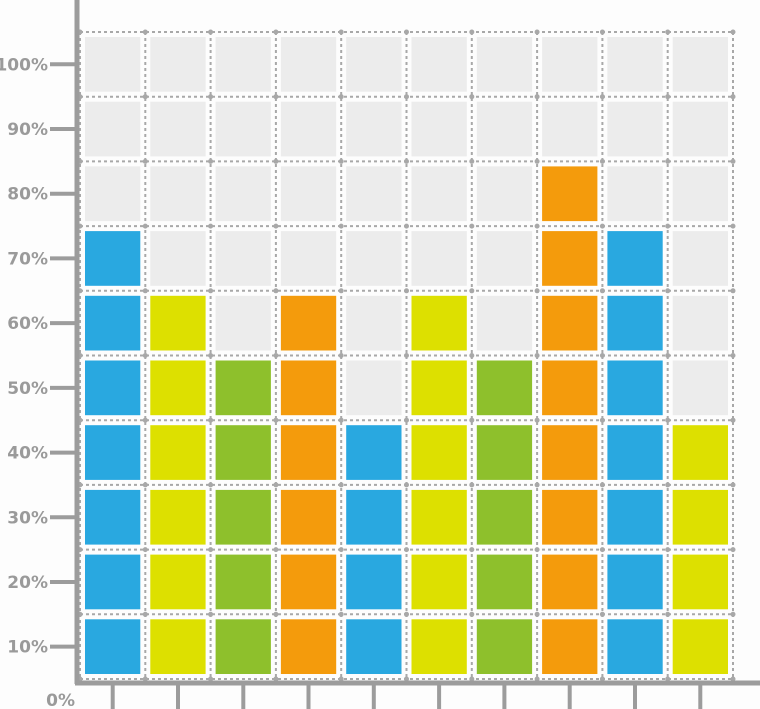 This screenshot has height=709, width=760. Describe the element at coordinates (700, 582) in the screenshot. I see `bar-10-cell` at that location.